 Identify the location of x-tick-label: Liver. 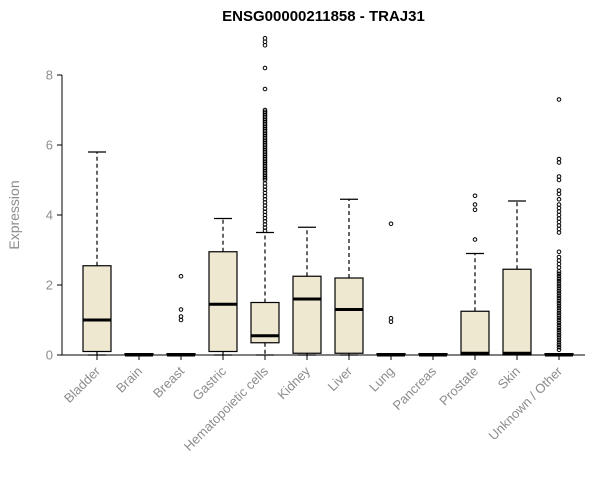
(340, 378).